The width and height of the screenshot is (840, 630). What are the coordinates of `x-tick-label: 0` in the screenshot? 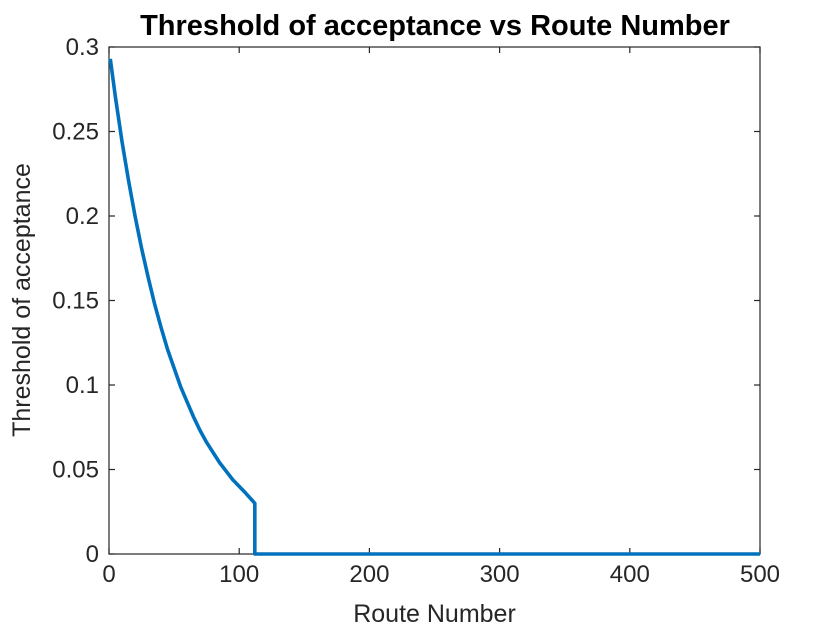 It's located at (108, 574).